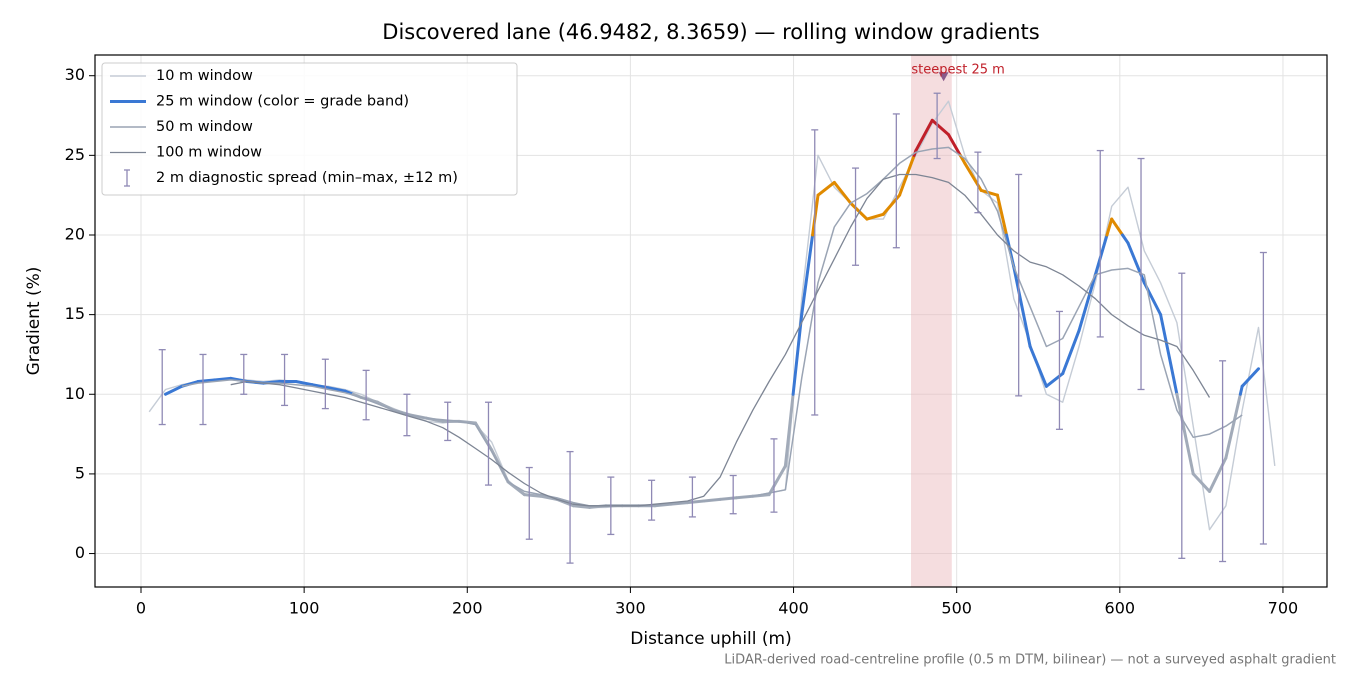 The image size is (1350, 675). What do you see at coordinates (467, 608) in the screenshot?
I see `x-tick-label: 200` at bounding box center [467, 608].